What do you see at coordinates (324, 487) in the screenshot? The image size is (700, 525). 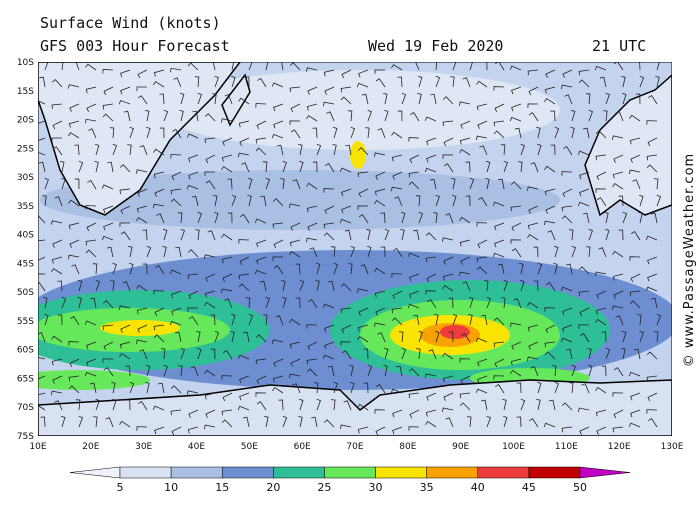 I see `colorbar-label: 25` at bounding box center [324, 487].